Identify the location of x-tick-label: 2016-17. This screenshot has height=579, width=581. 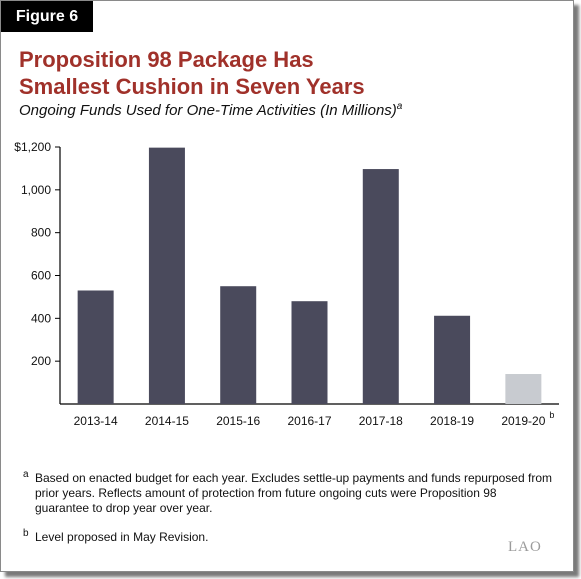
(309, 421).